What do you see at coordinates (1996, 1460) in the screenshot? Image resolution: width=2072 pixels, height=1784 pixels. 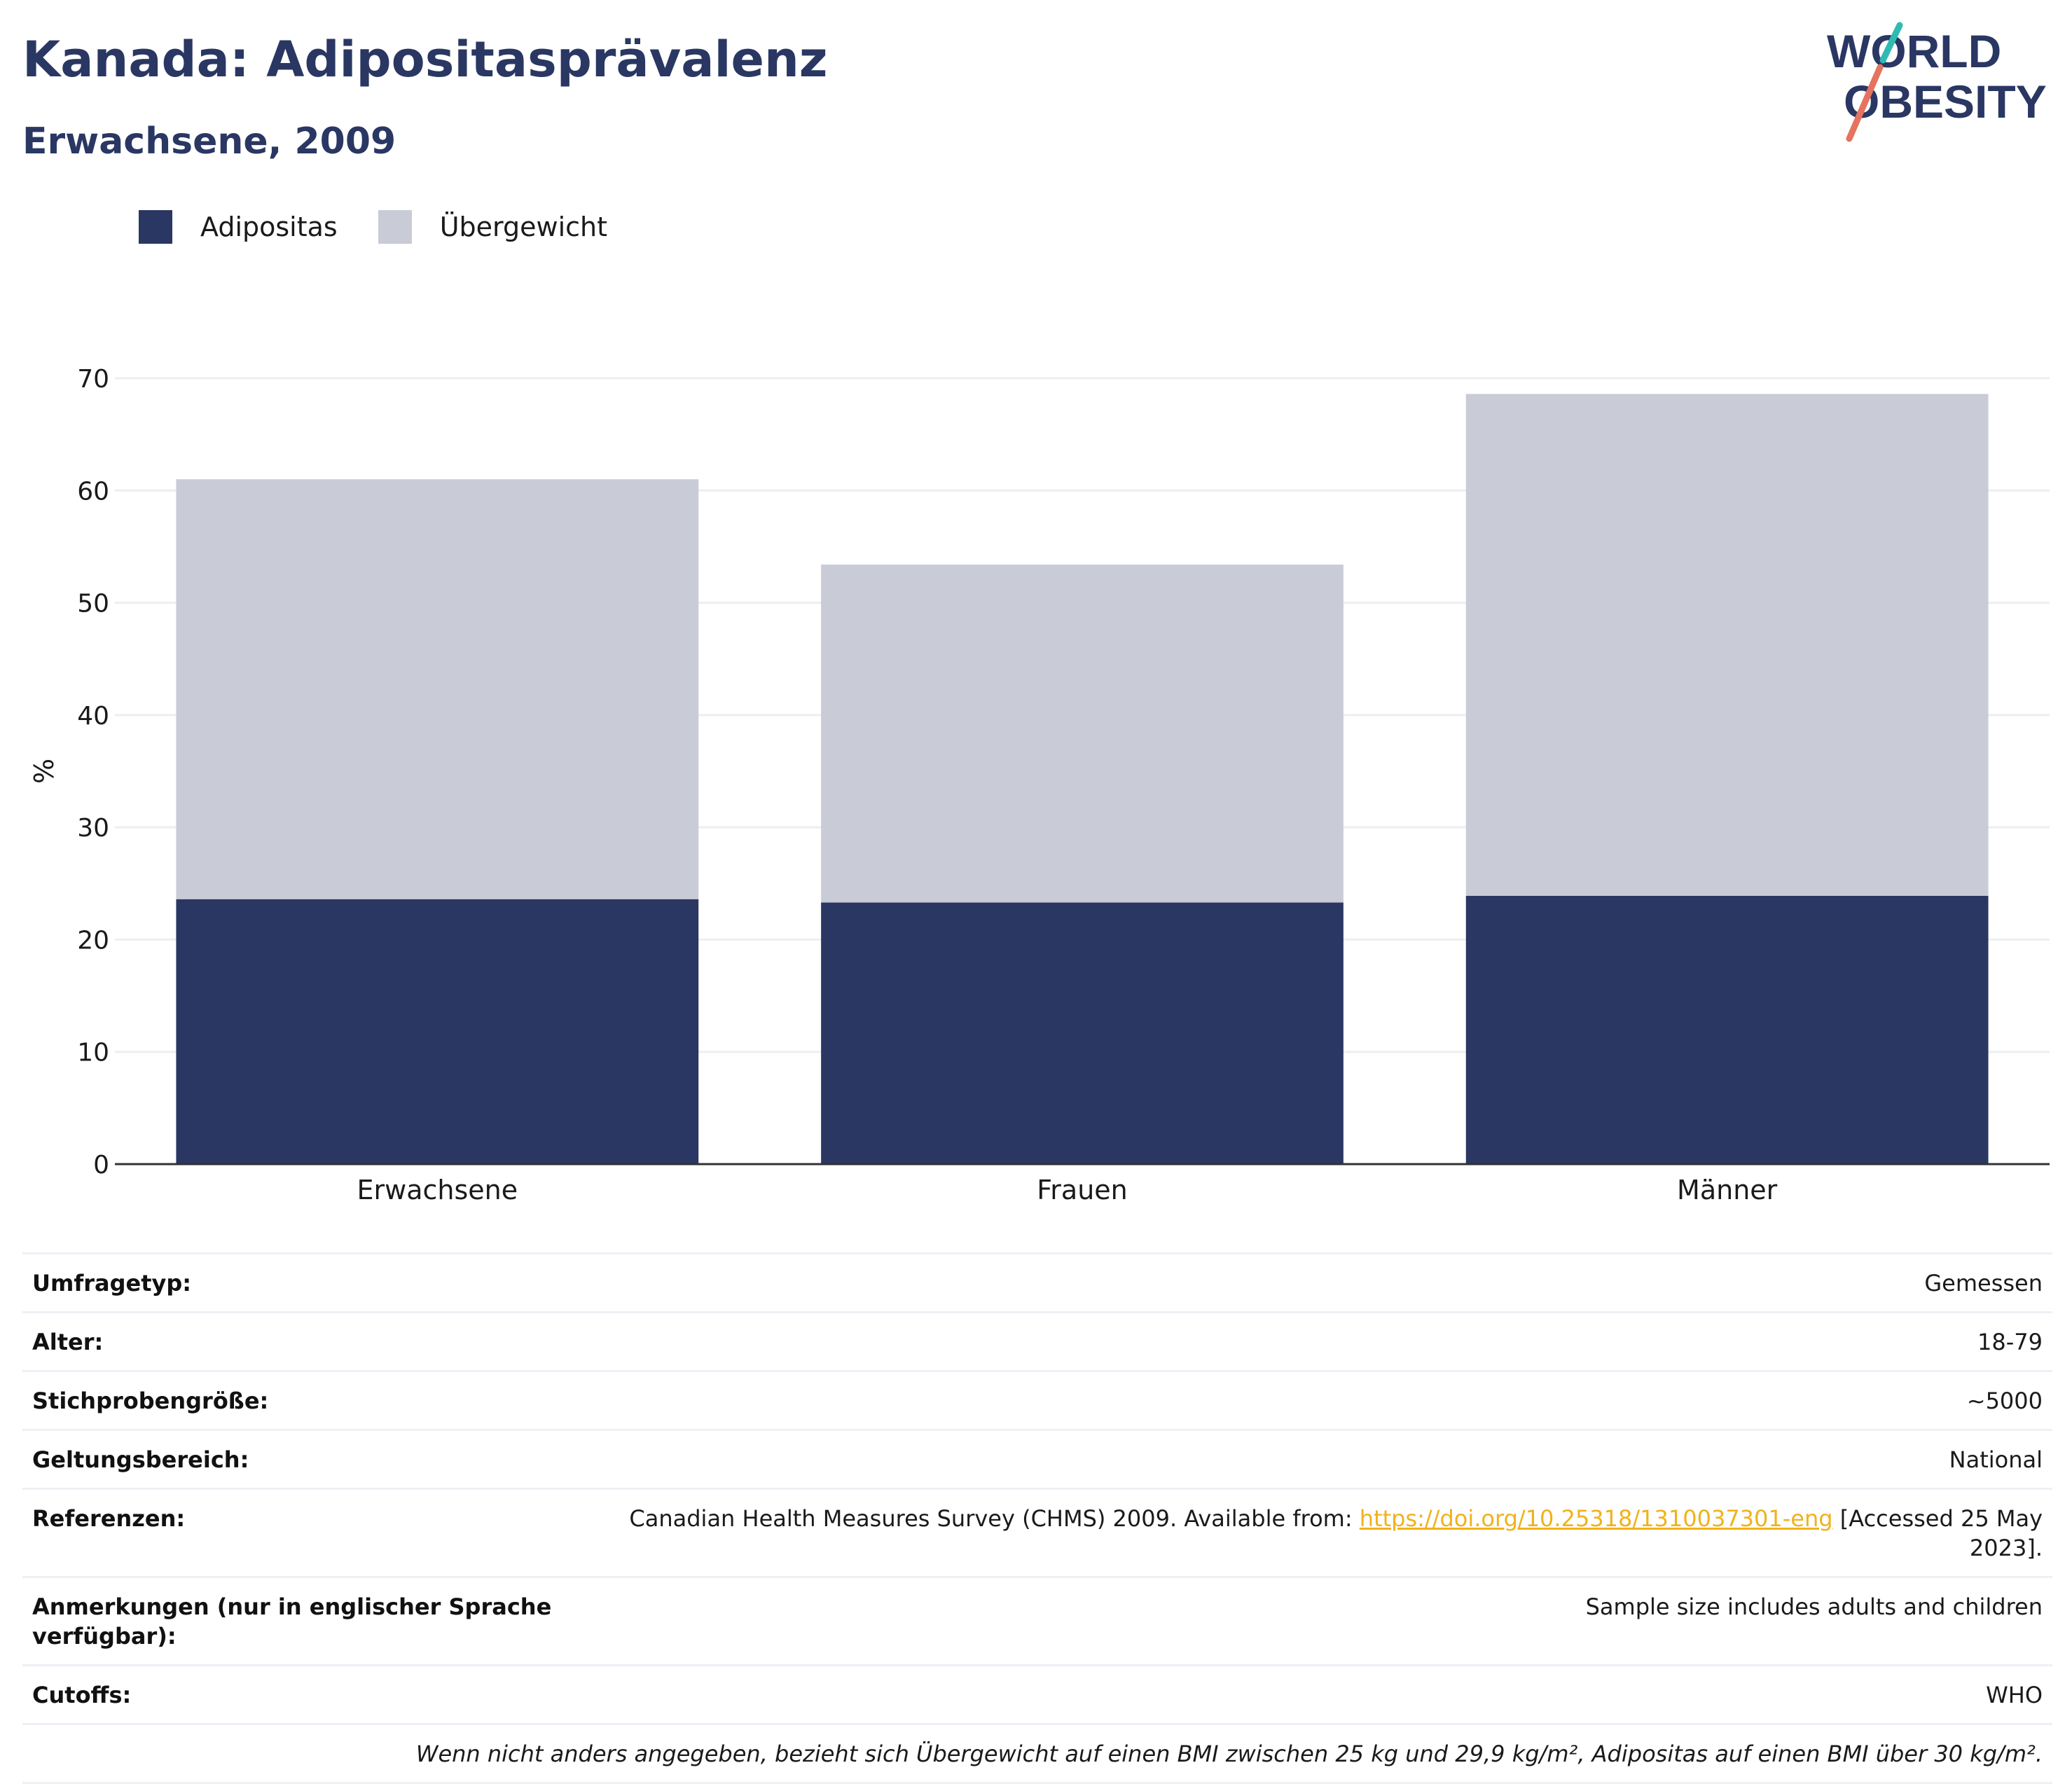 I see `info-value: National` at bounding box center [1996, 1460].